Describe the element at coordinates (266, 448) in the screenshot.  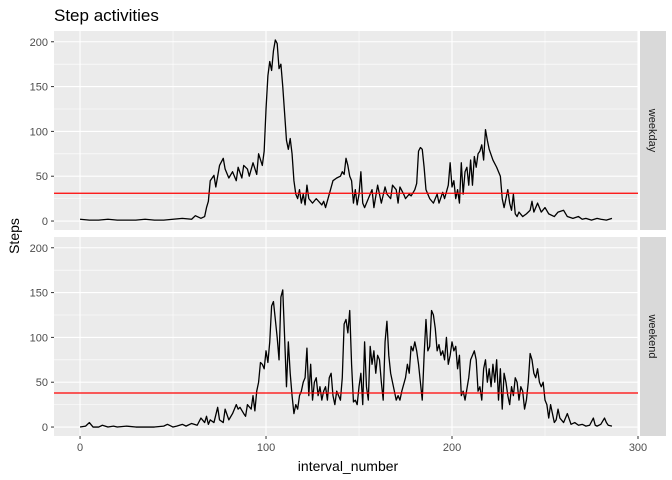
I see `x-tick-label: 100` at that location.